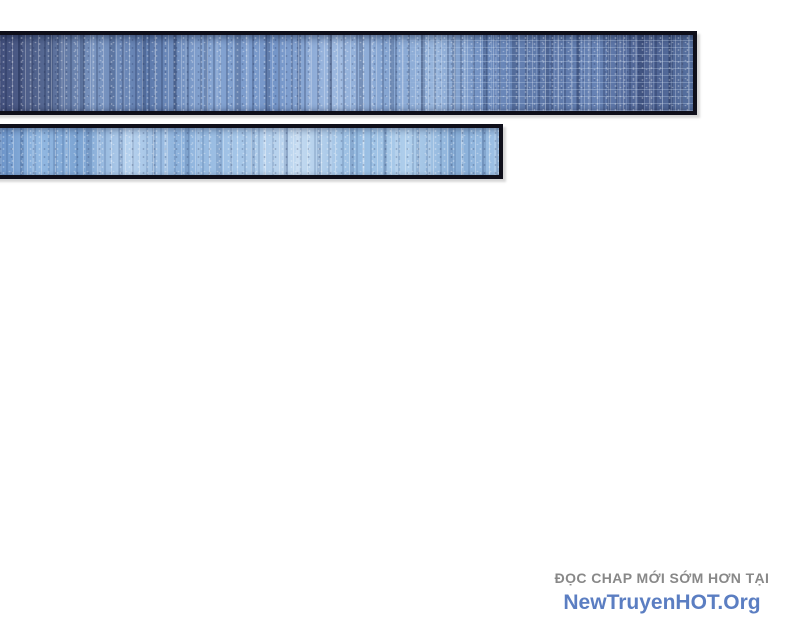 The width and height of the screenshot is (800, 640). I want to click on panel-1-blue-streak-art, so click(346, 73).